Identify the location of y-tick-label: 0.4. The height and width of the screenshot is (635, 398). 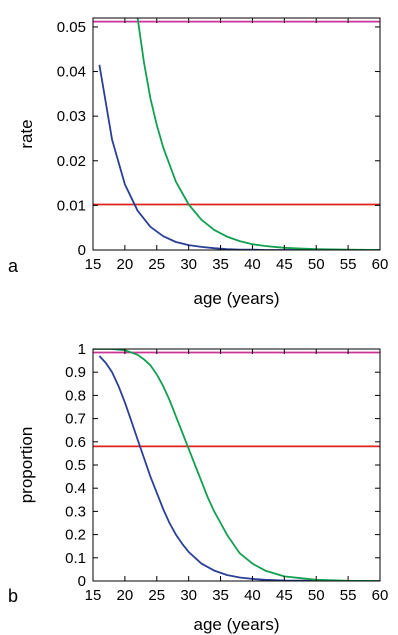
(75, 488).